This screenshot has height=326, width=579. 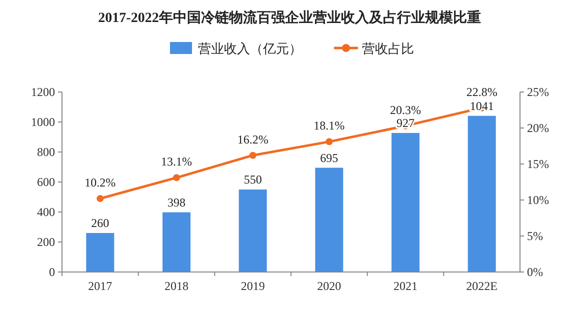 What do you see at coordinates (46, 182) in the screenshot?
I see `y-tick-label: 600` at bounding box center [46, 182].